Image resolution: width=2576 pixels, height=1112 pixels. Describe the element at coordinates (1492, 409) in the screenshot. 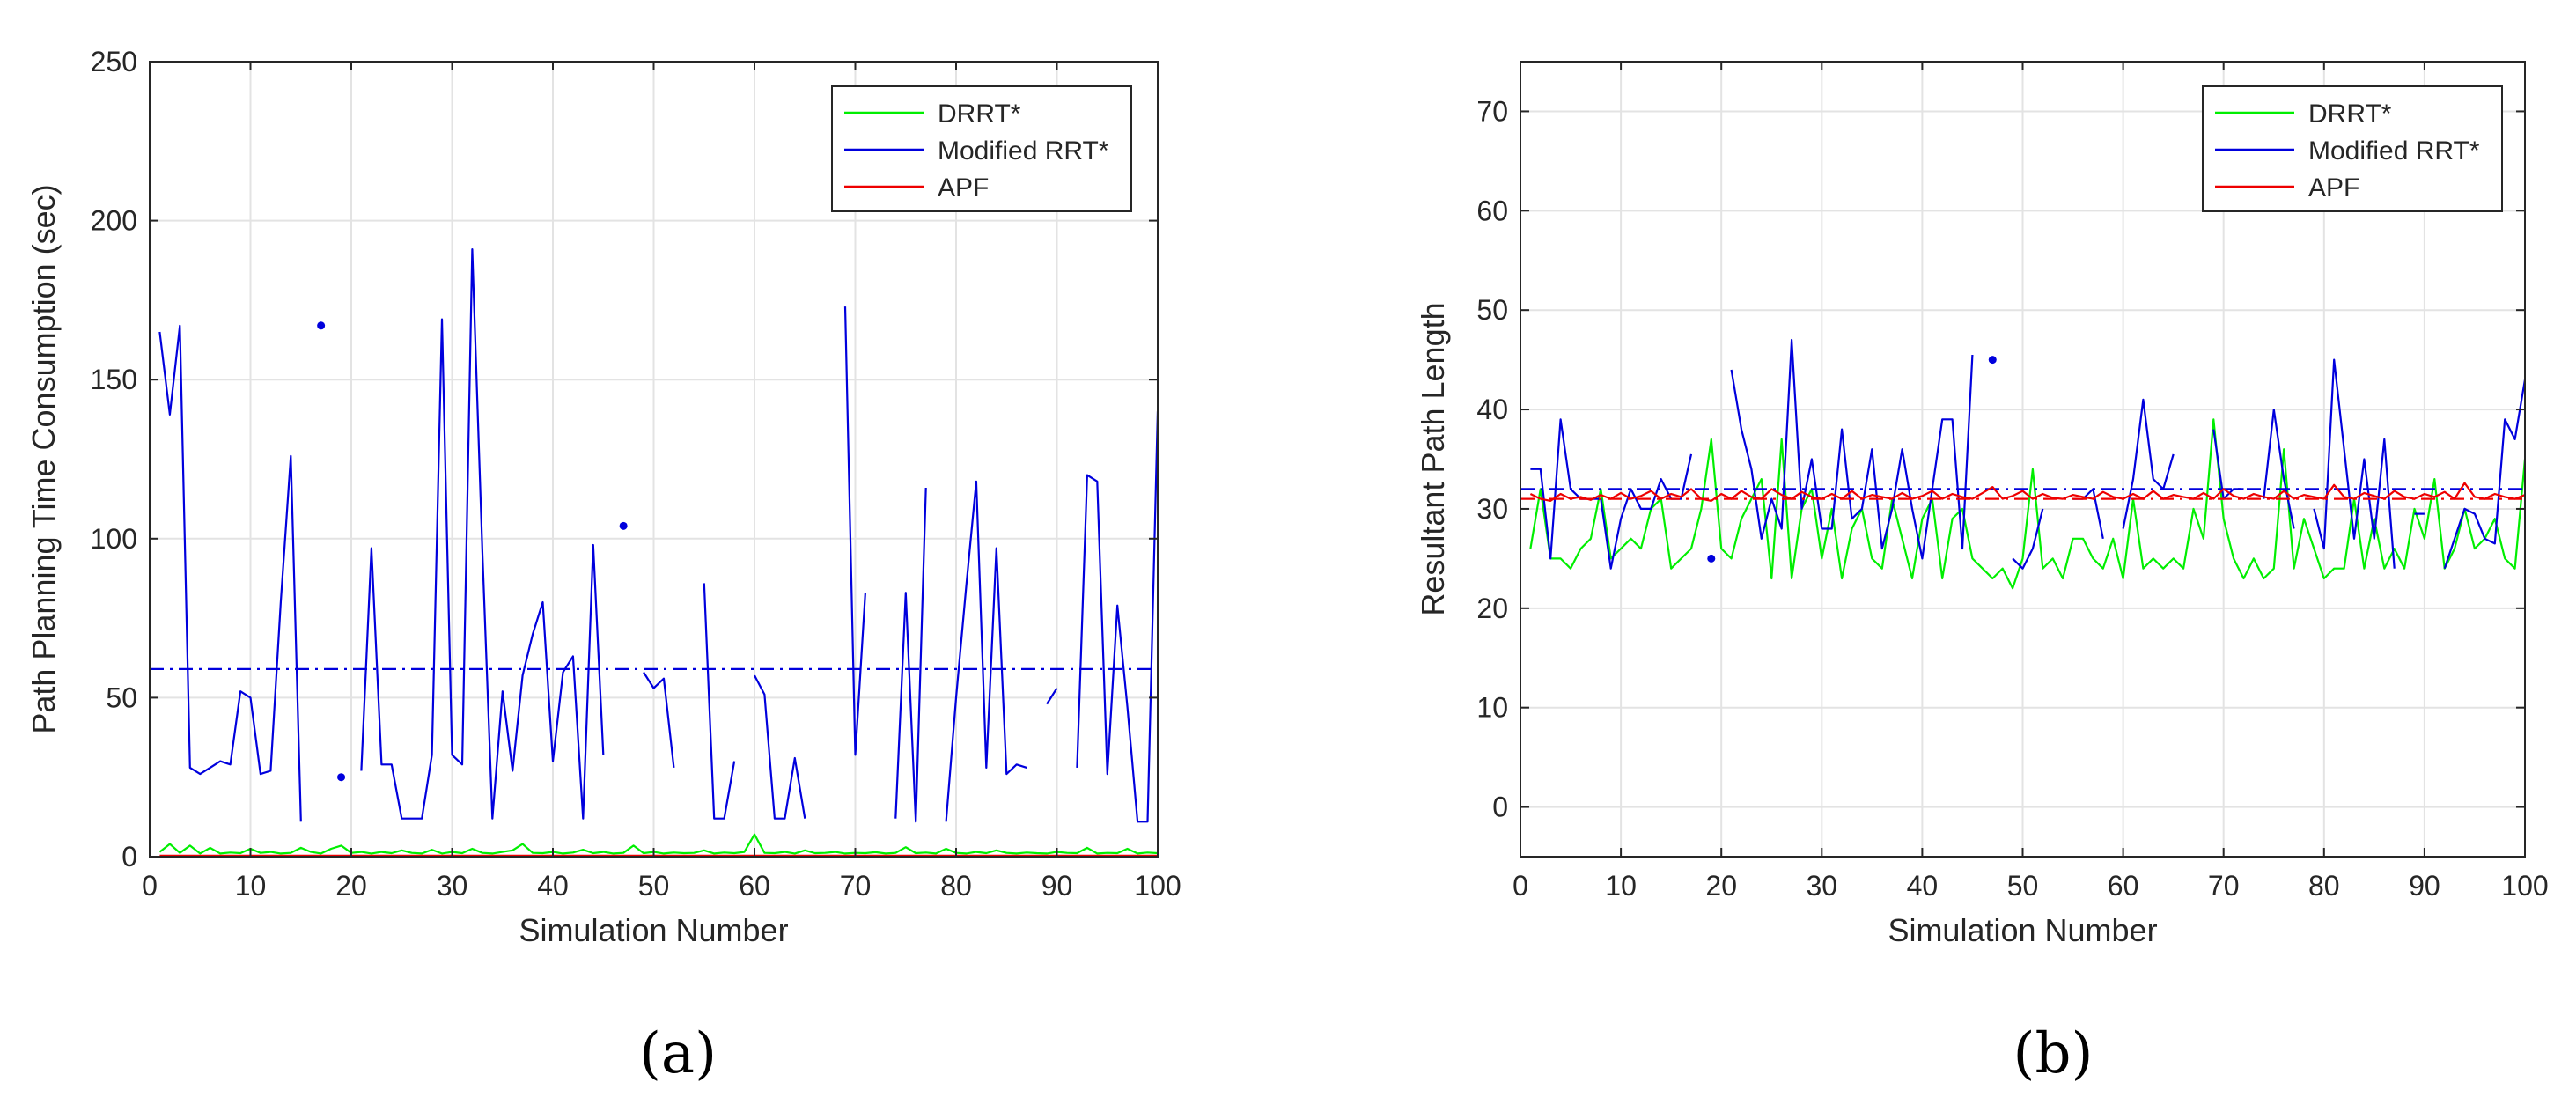

I see `y-tick-label: 40` at that location.